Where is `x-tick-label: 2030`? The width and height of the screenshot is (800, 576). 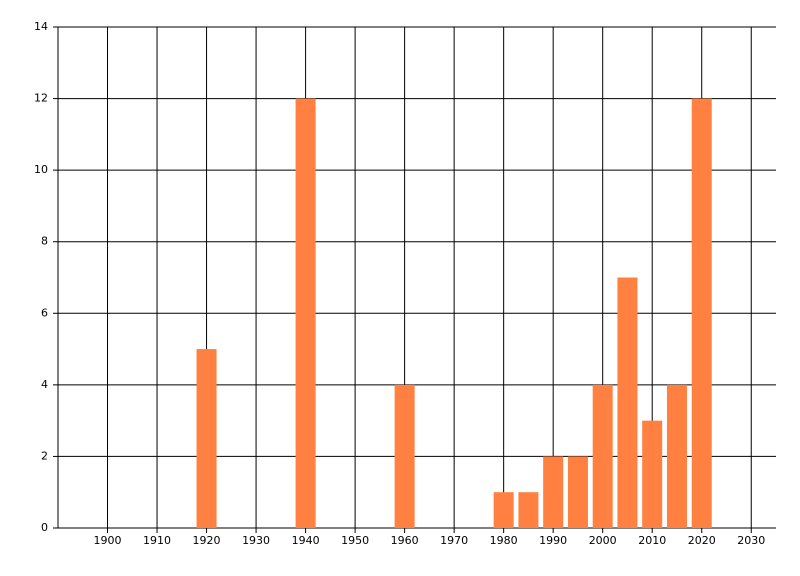 x-tick-label: 2030 is located at coordinates (751, 540).